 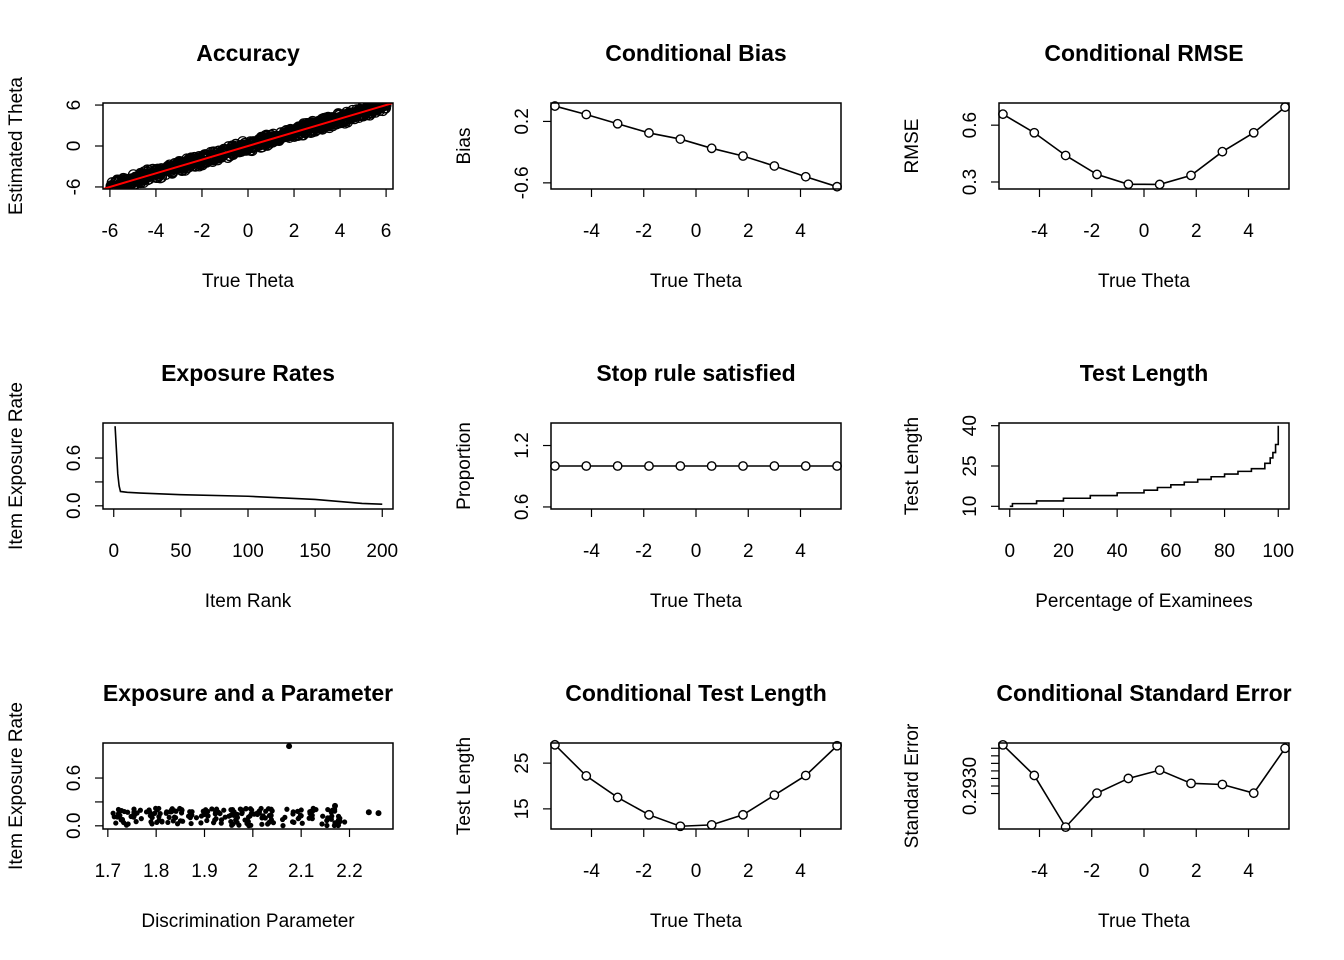 I want to click on y-tick-label: 0, so click(x=74, y=146).